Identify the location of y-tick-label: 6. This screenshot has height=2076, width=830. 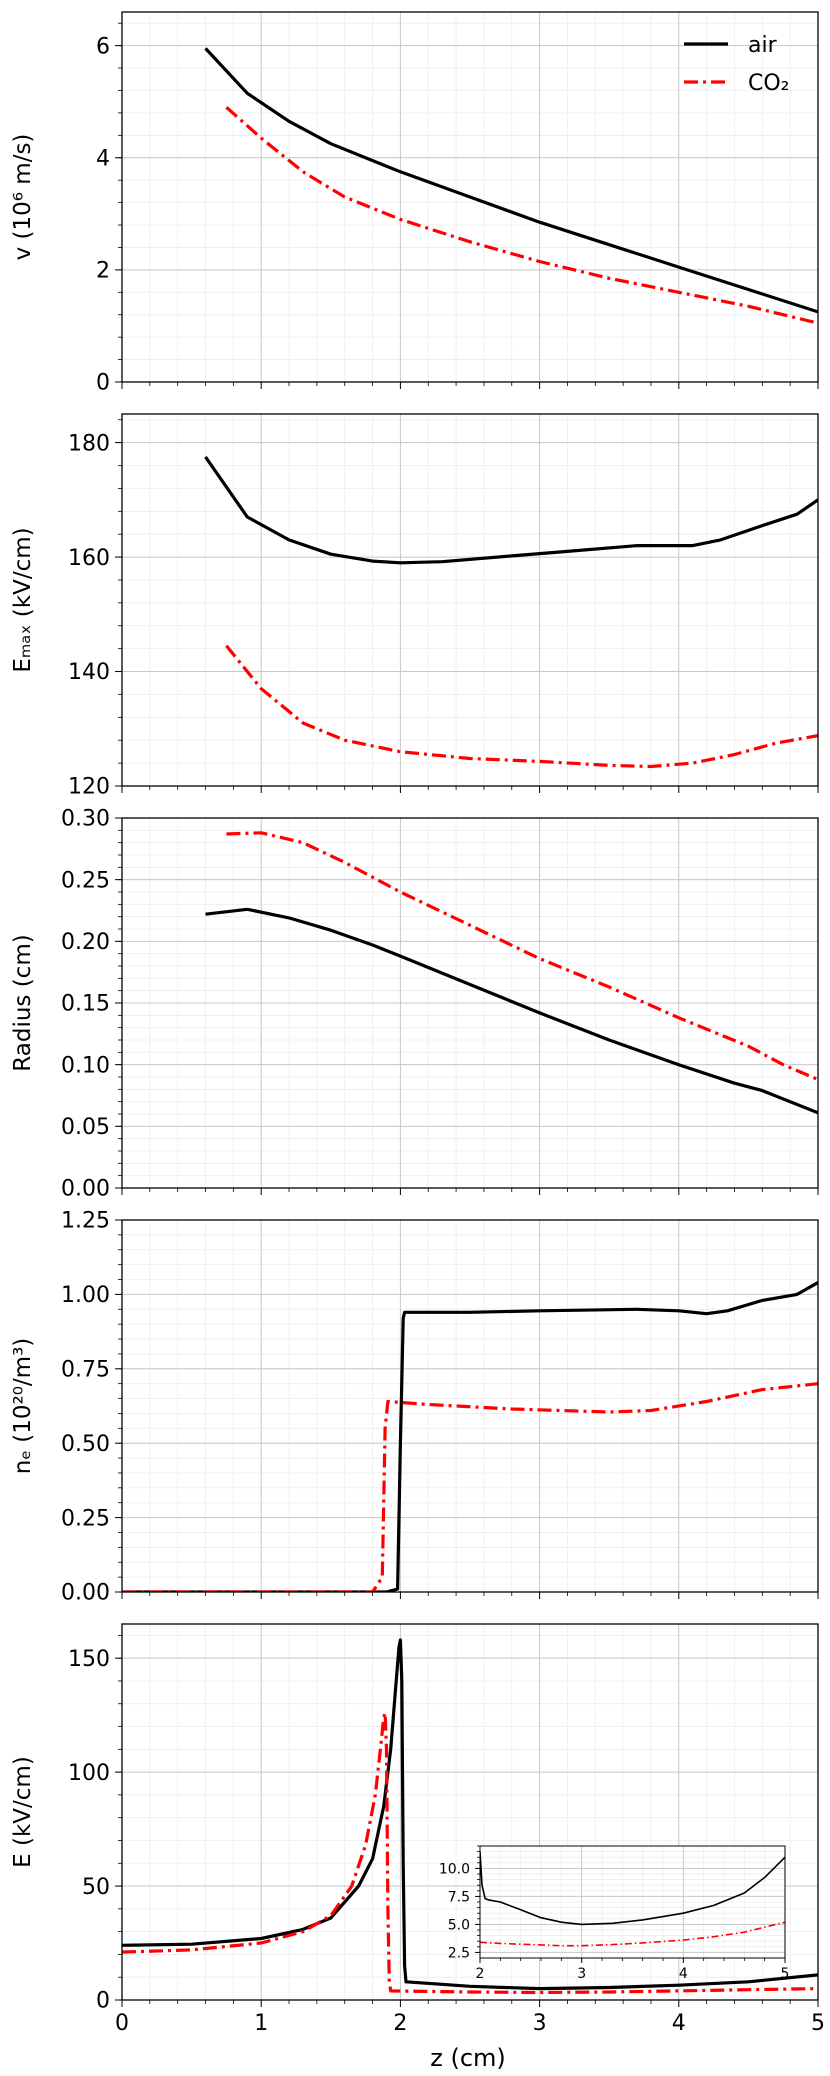
(103, 46).